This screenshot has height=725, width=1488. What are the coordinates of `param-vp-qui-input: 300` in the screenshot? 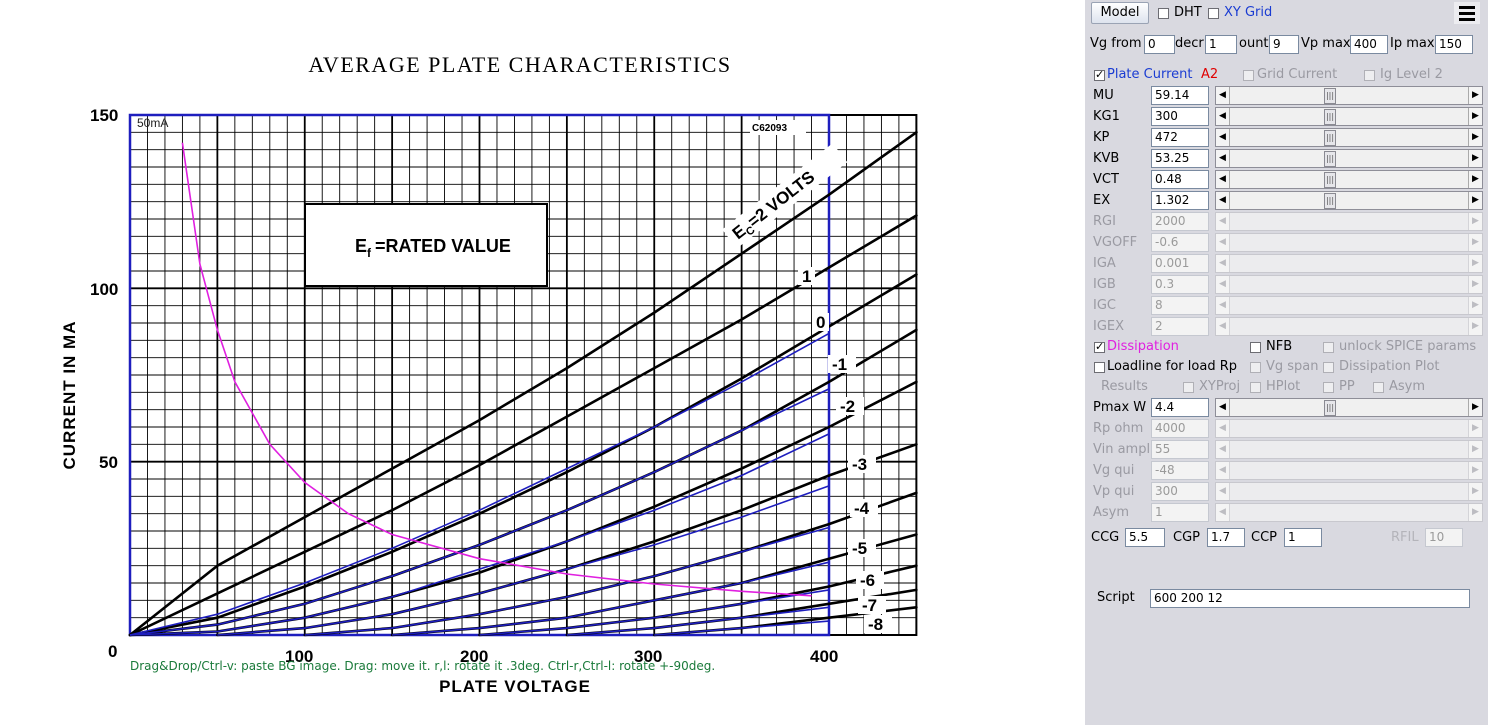 It's located at (1180, 491).